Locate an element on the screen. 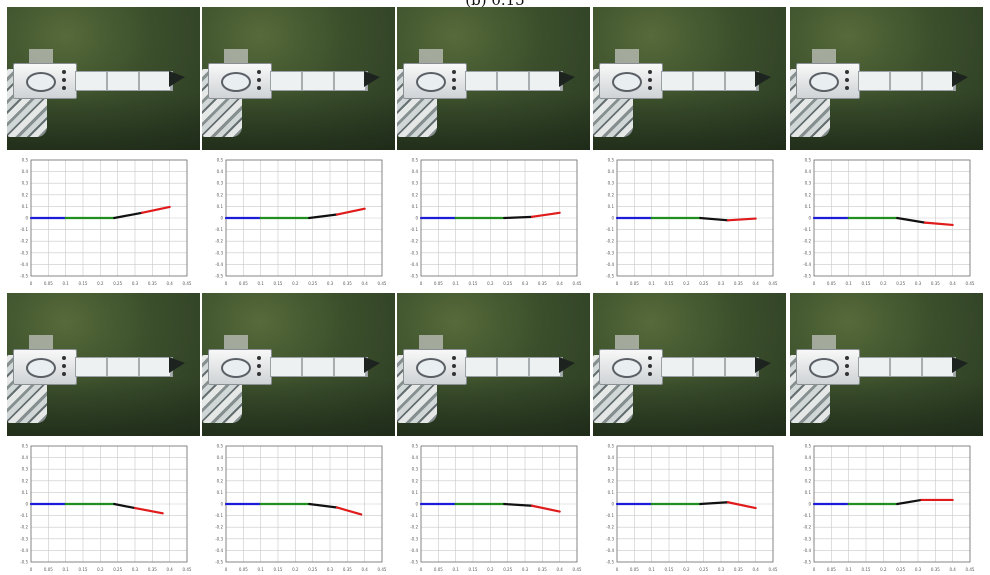  y-tick-label: -0.3 is located at coordinates (219, 252).